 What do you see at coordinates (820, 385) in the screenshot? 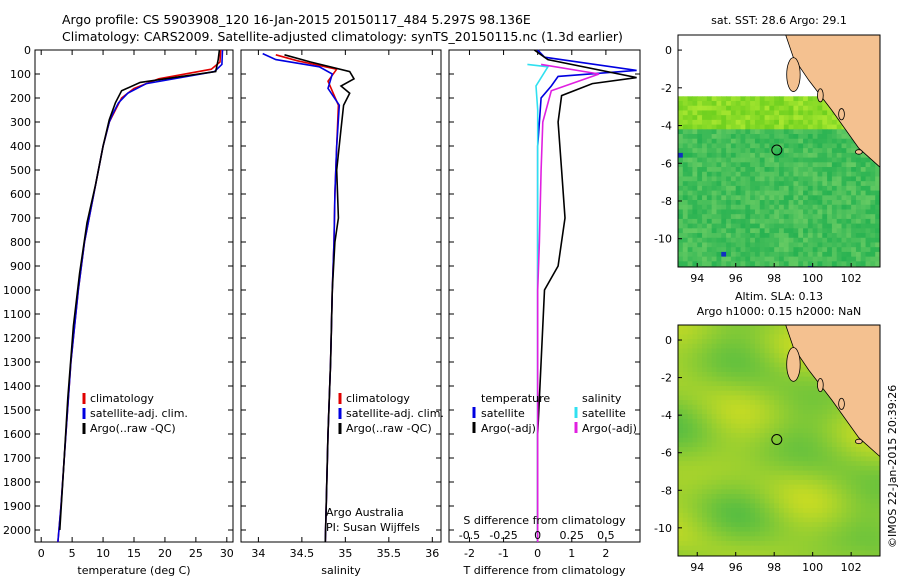
I see `island` at bounding box center [820, 385].